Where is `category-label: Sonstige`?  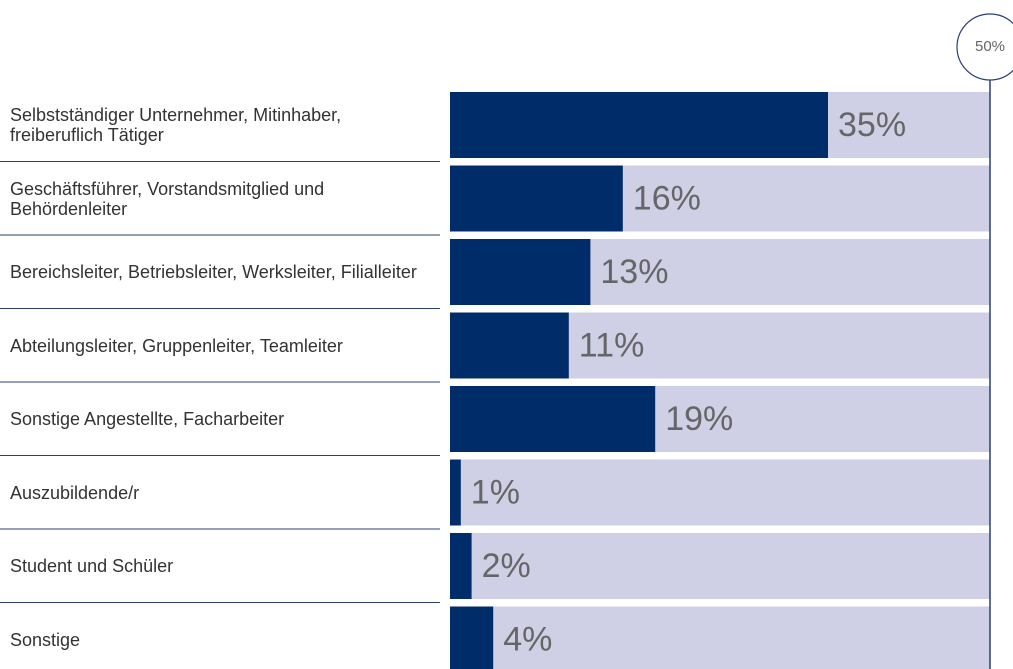
category-label: Sonstige is located at coordinates (45, 639).